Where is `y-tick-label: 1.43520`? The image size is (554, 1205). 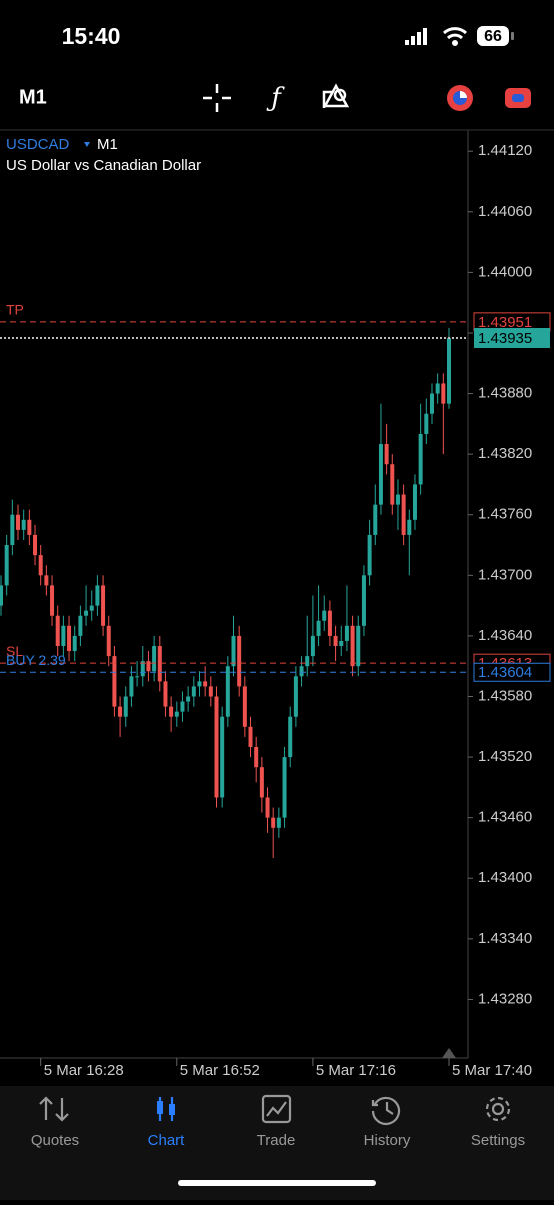
y-tick-label: 1.43520 is located at coordinates (505, 756).